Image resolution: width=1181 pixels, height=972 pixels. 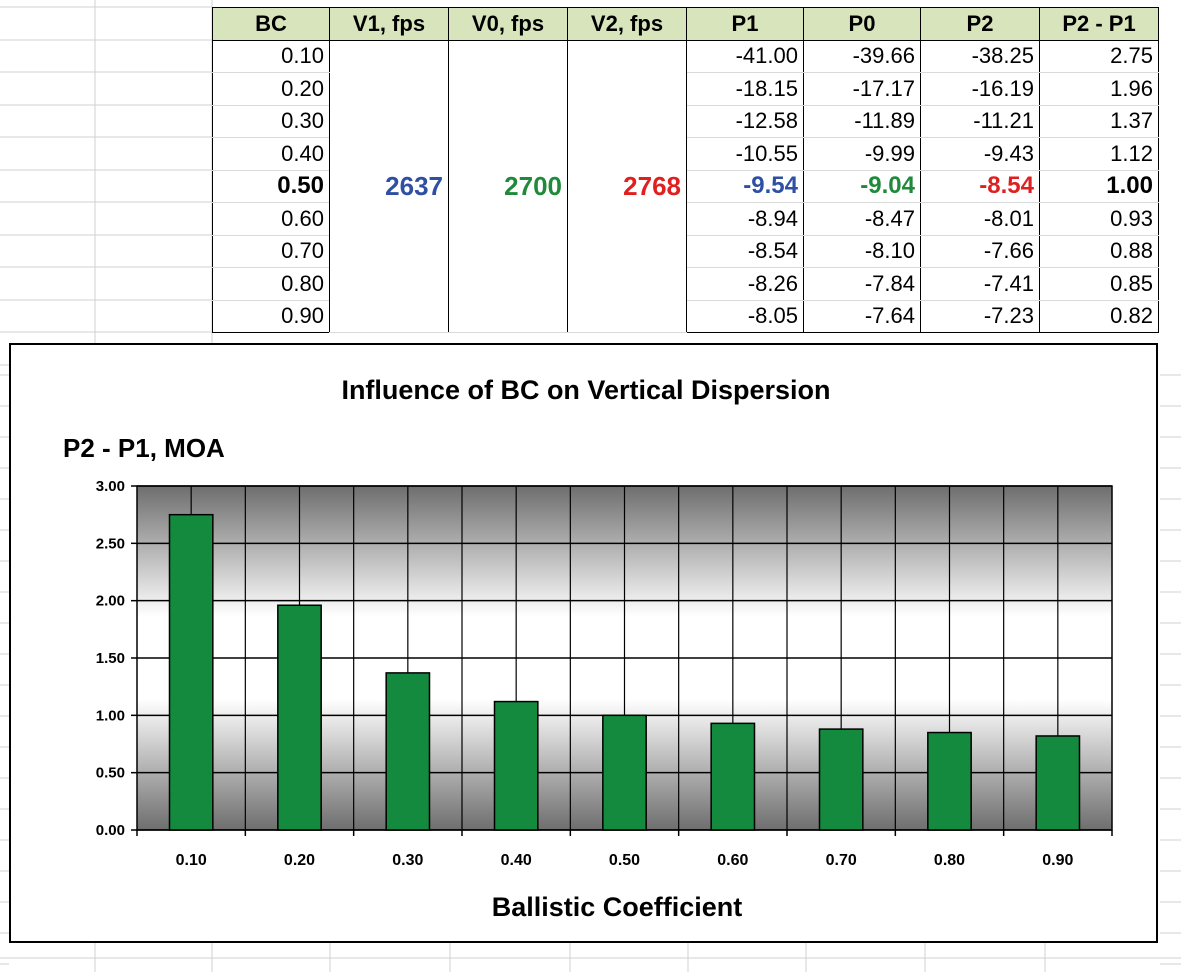 I want to click on y-tick-label: 1.00, so click(x=110, y=715).